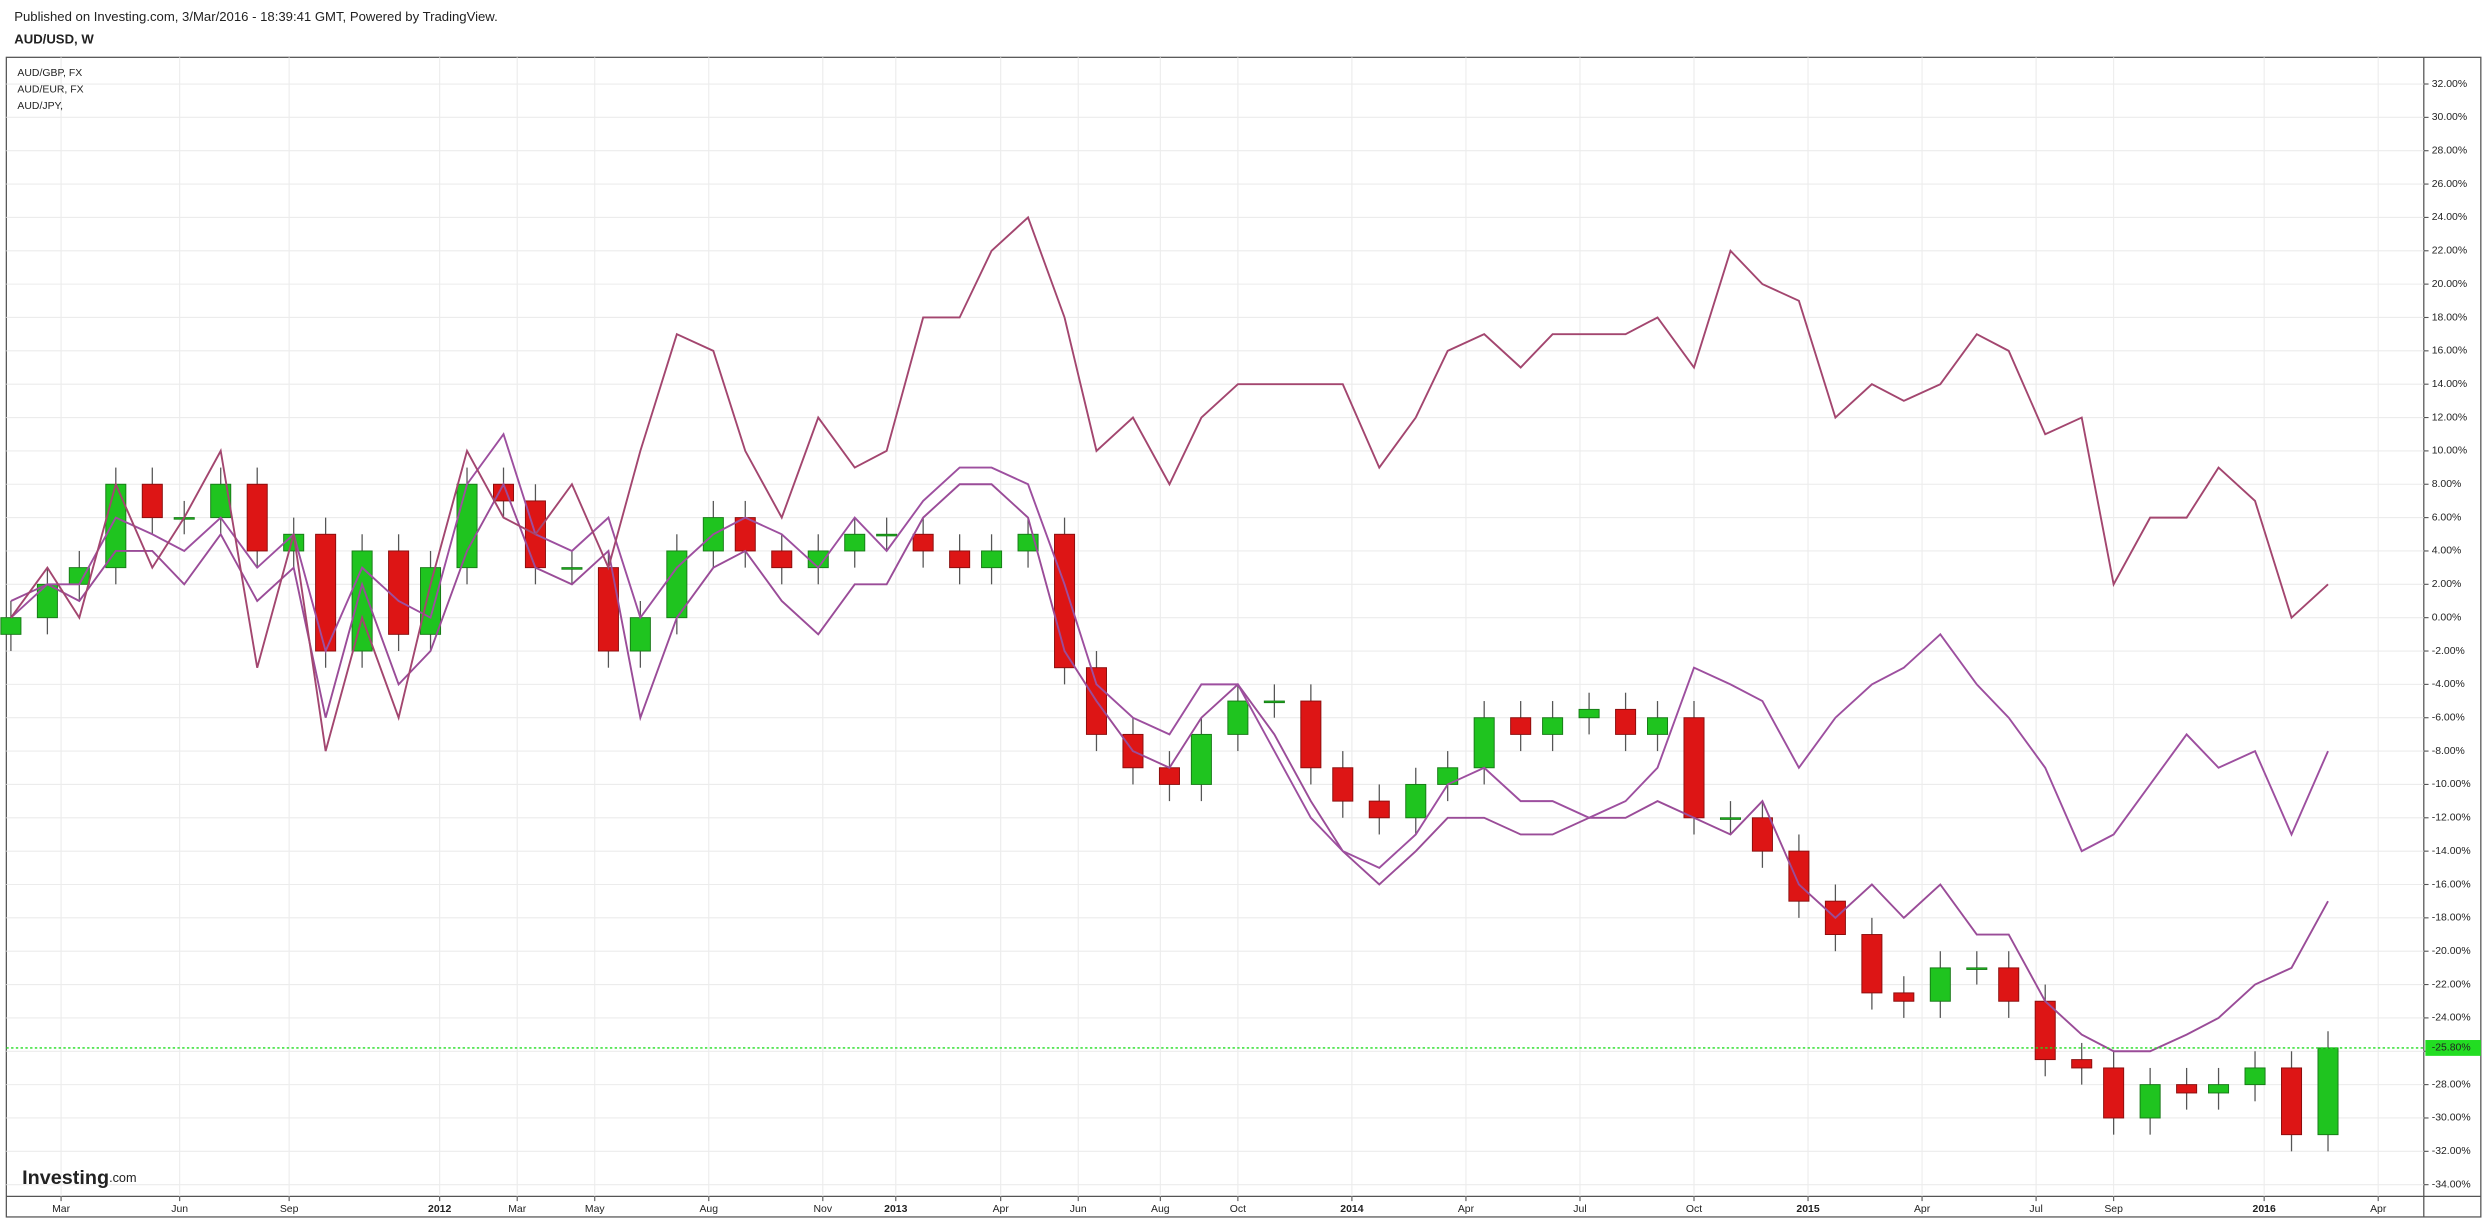  What do you see at coordinates (2451, 851) in the screenshot?
I see `y-tick-label: -14.00%` at bounding box center [2451, 851].